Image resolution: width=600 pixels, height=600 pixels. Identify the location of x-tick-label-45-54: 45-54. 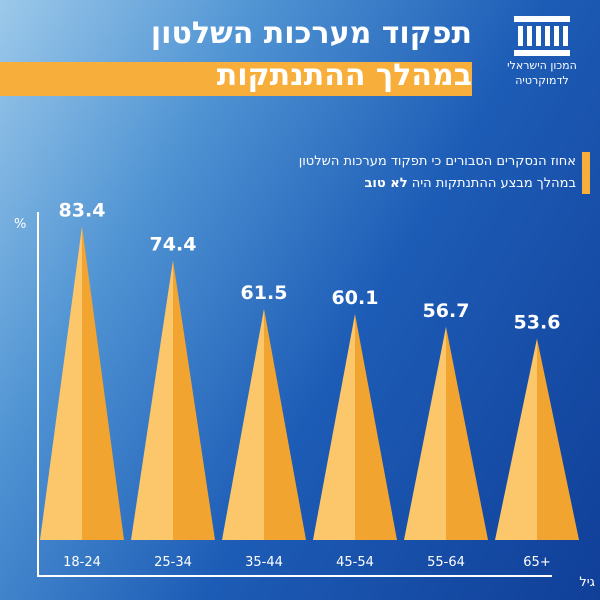
(355, 562).